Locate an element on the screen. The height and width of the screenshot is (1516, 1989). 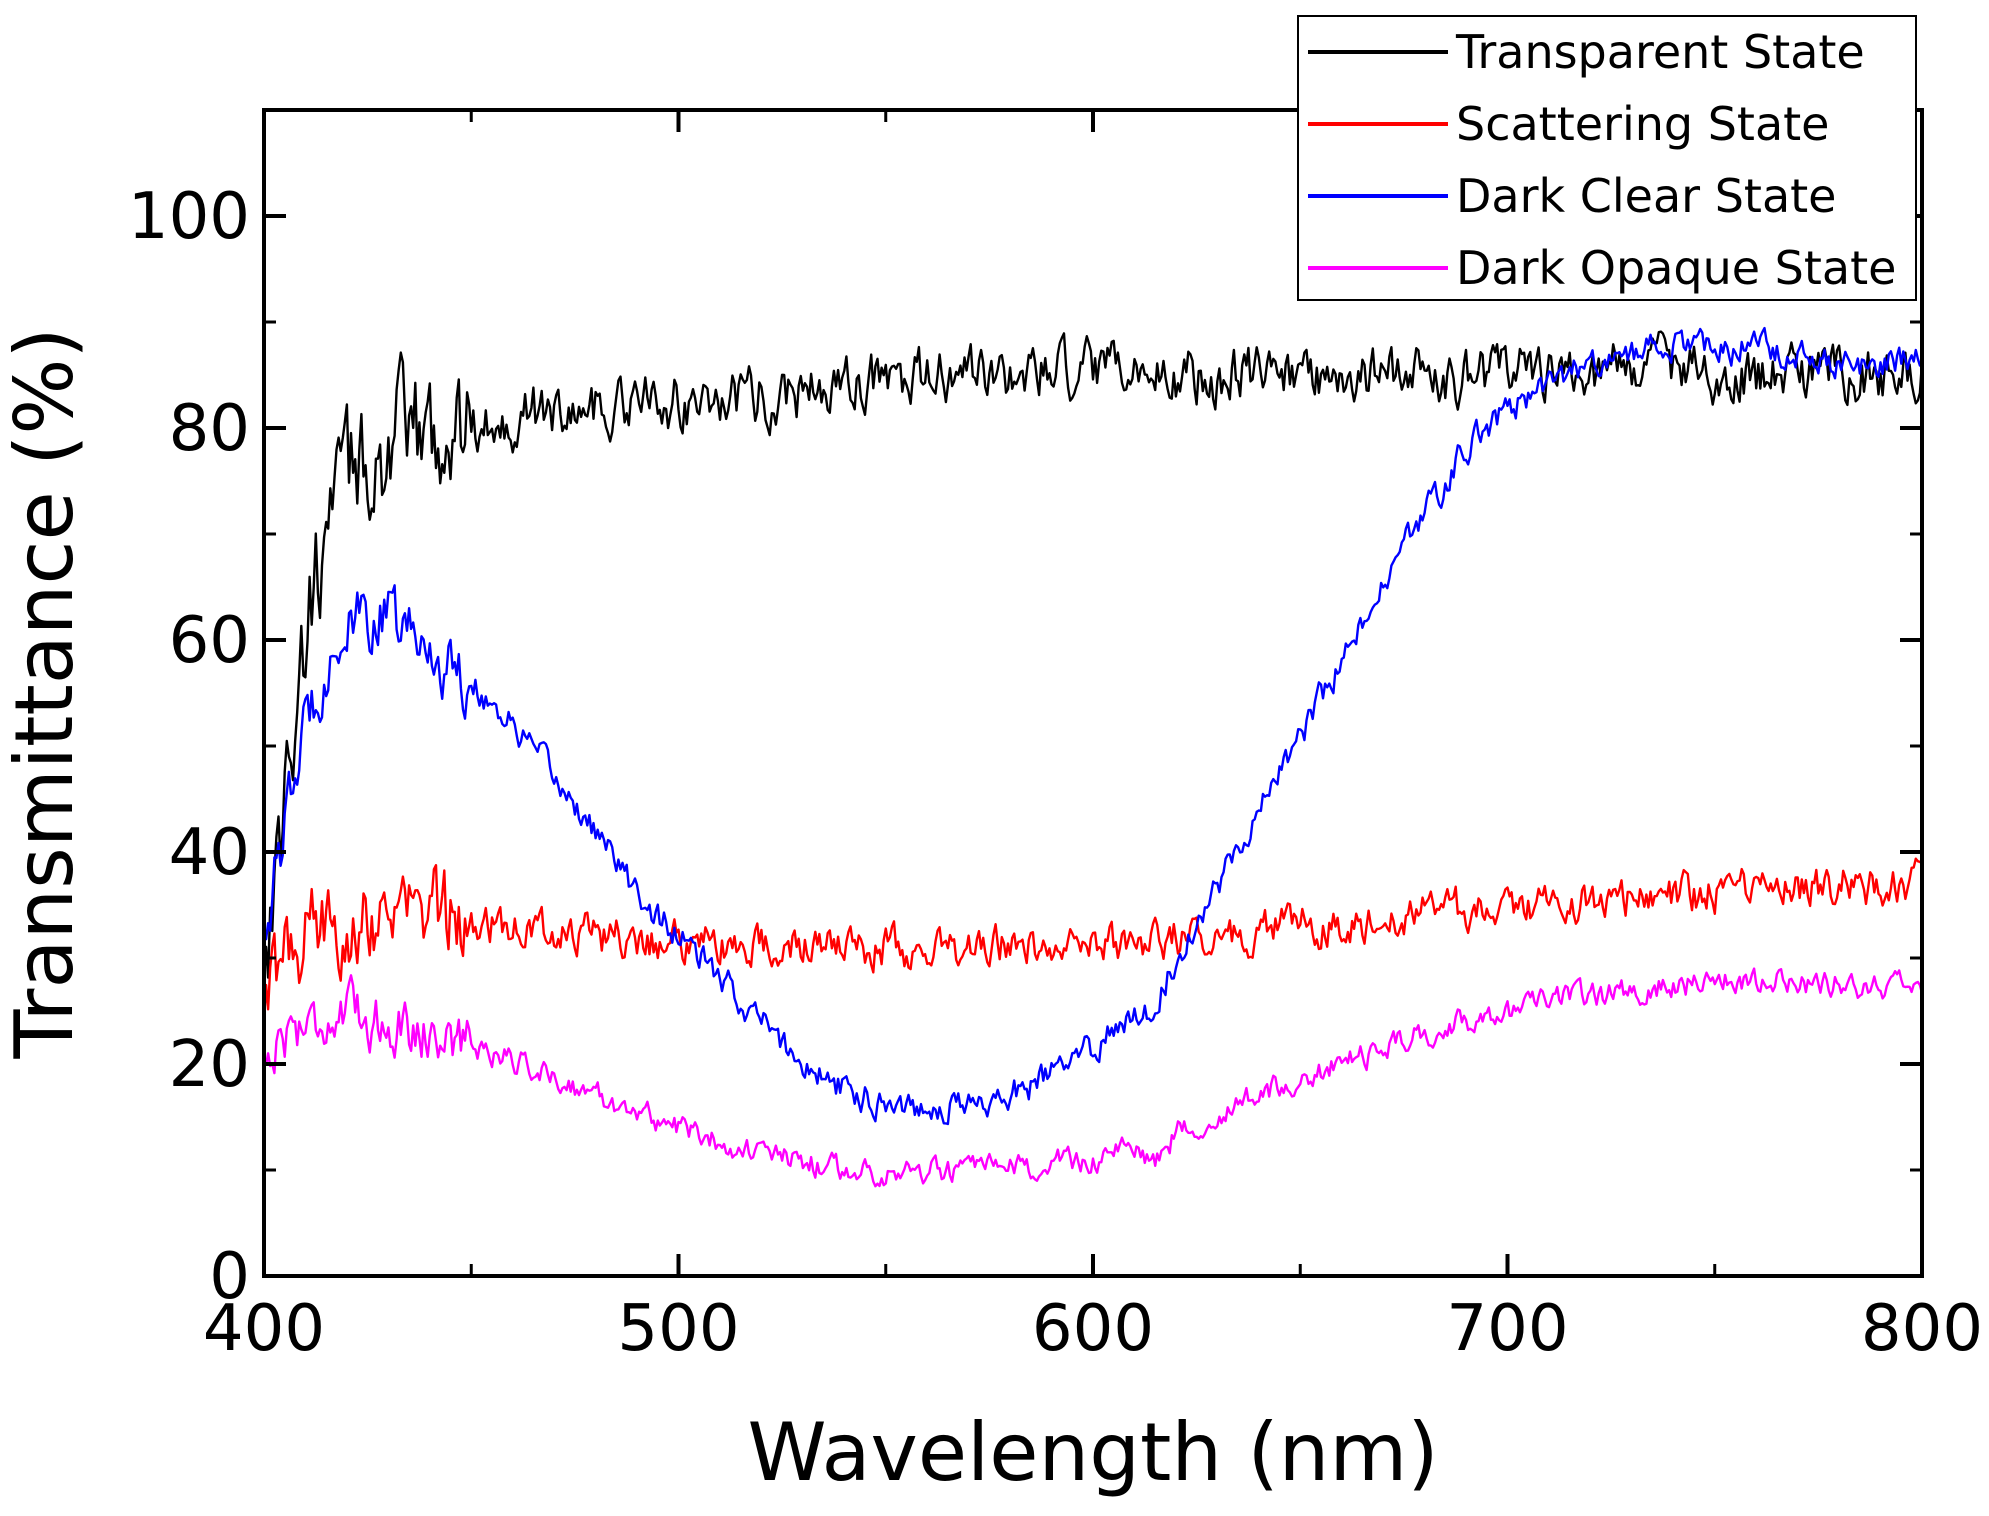
x-tick-label: 700 is located at coordinates (1507, 1329).